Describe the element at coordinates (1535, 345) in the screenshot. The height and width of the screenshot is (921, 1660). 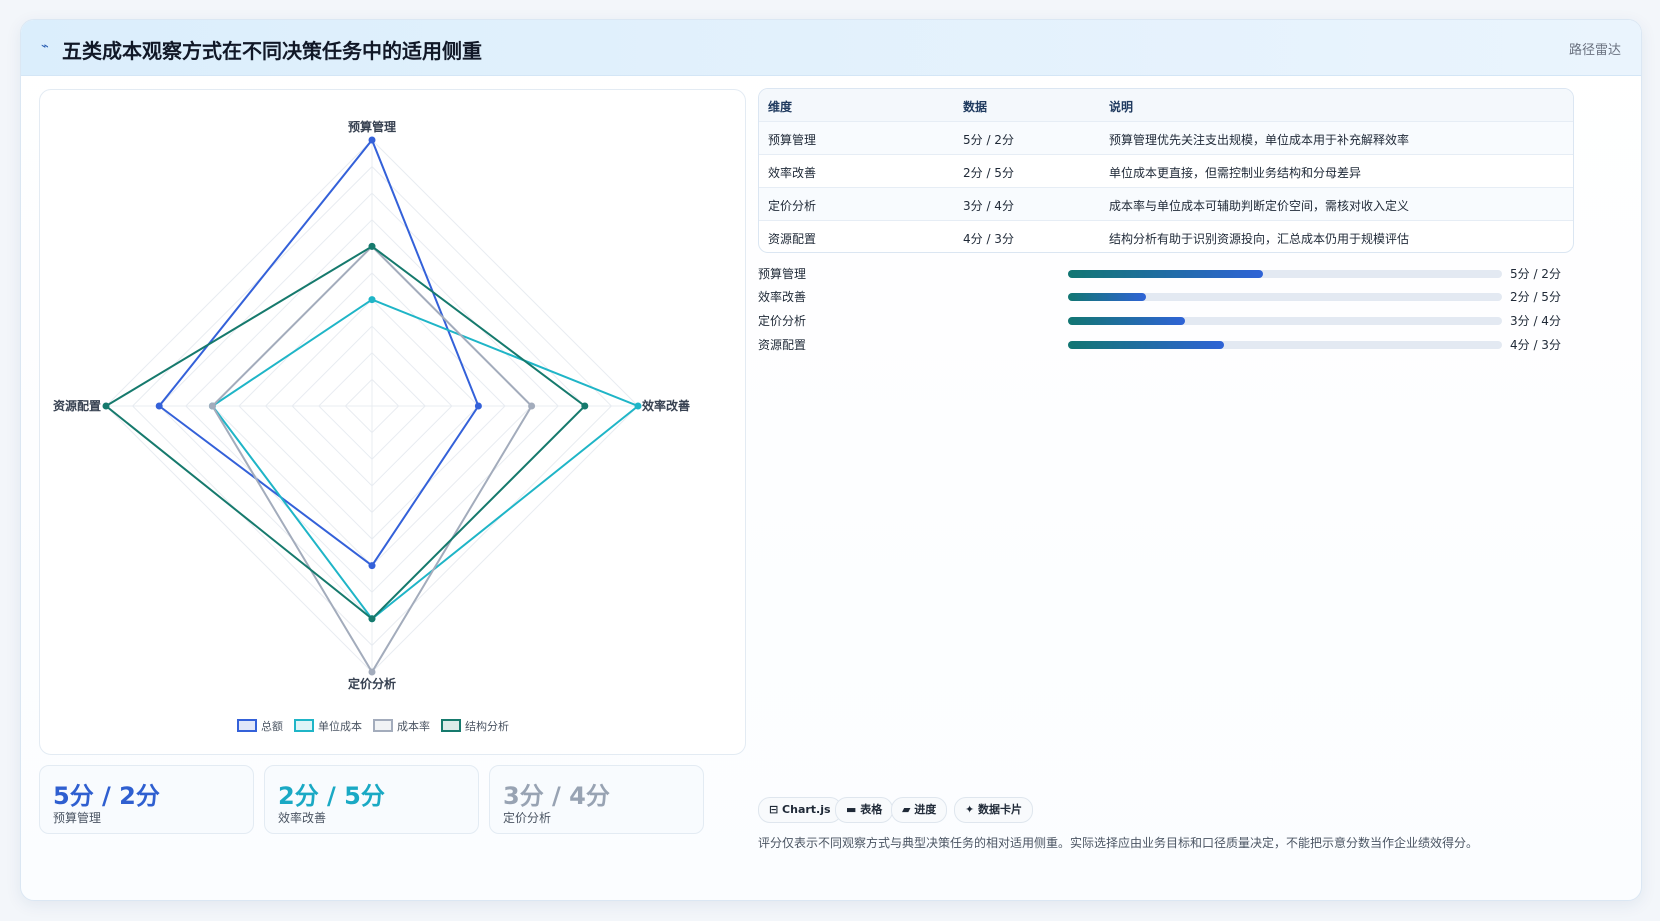
I see `progress-value: 4分 / 3分` at that location.